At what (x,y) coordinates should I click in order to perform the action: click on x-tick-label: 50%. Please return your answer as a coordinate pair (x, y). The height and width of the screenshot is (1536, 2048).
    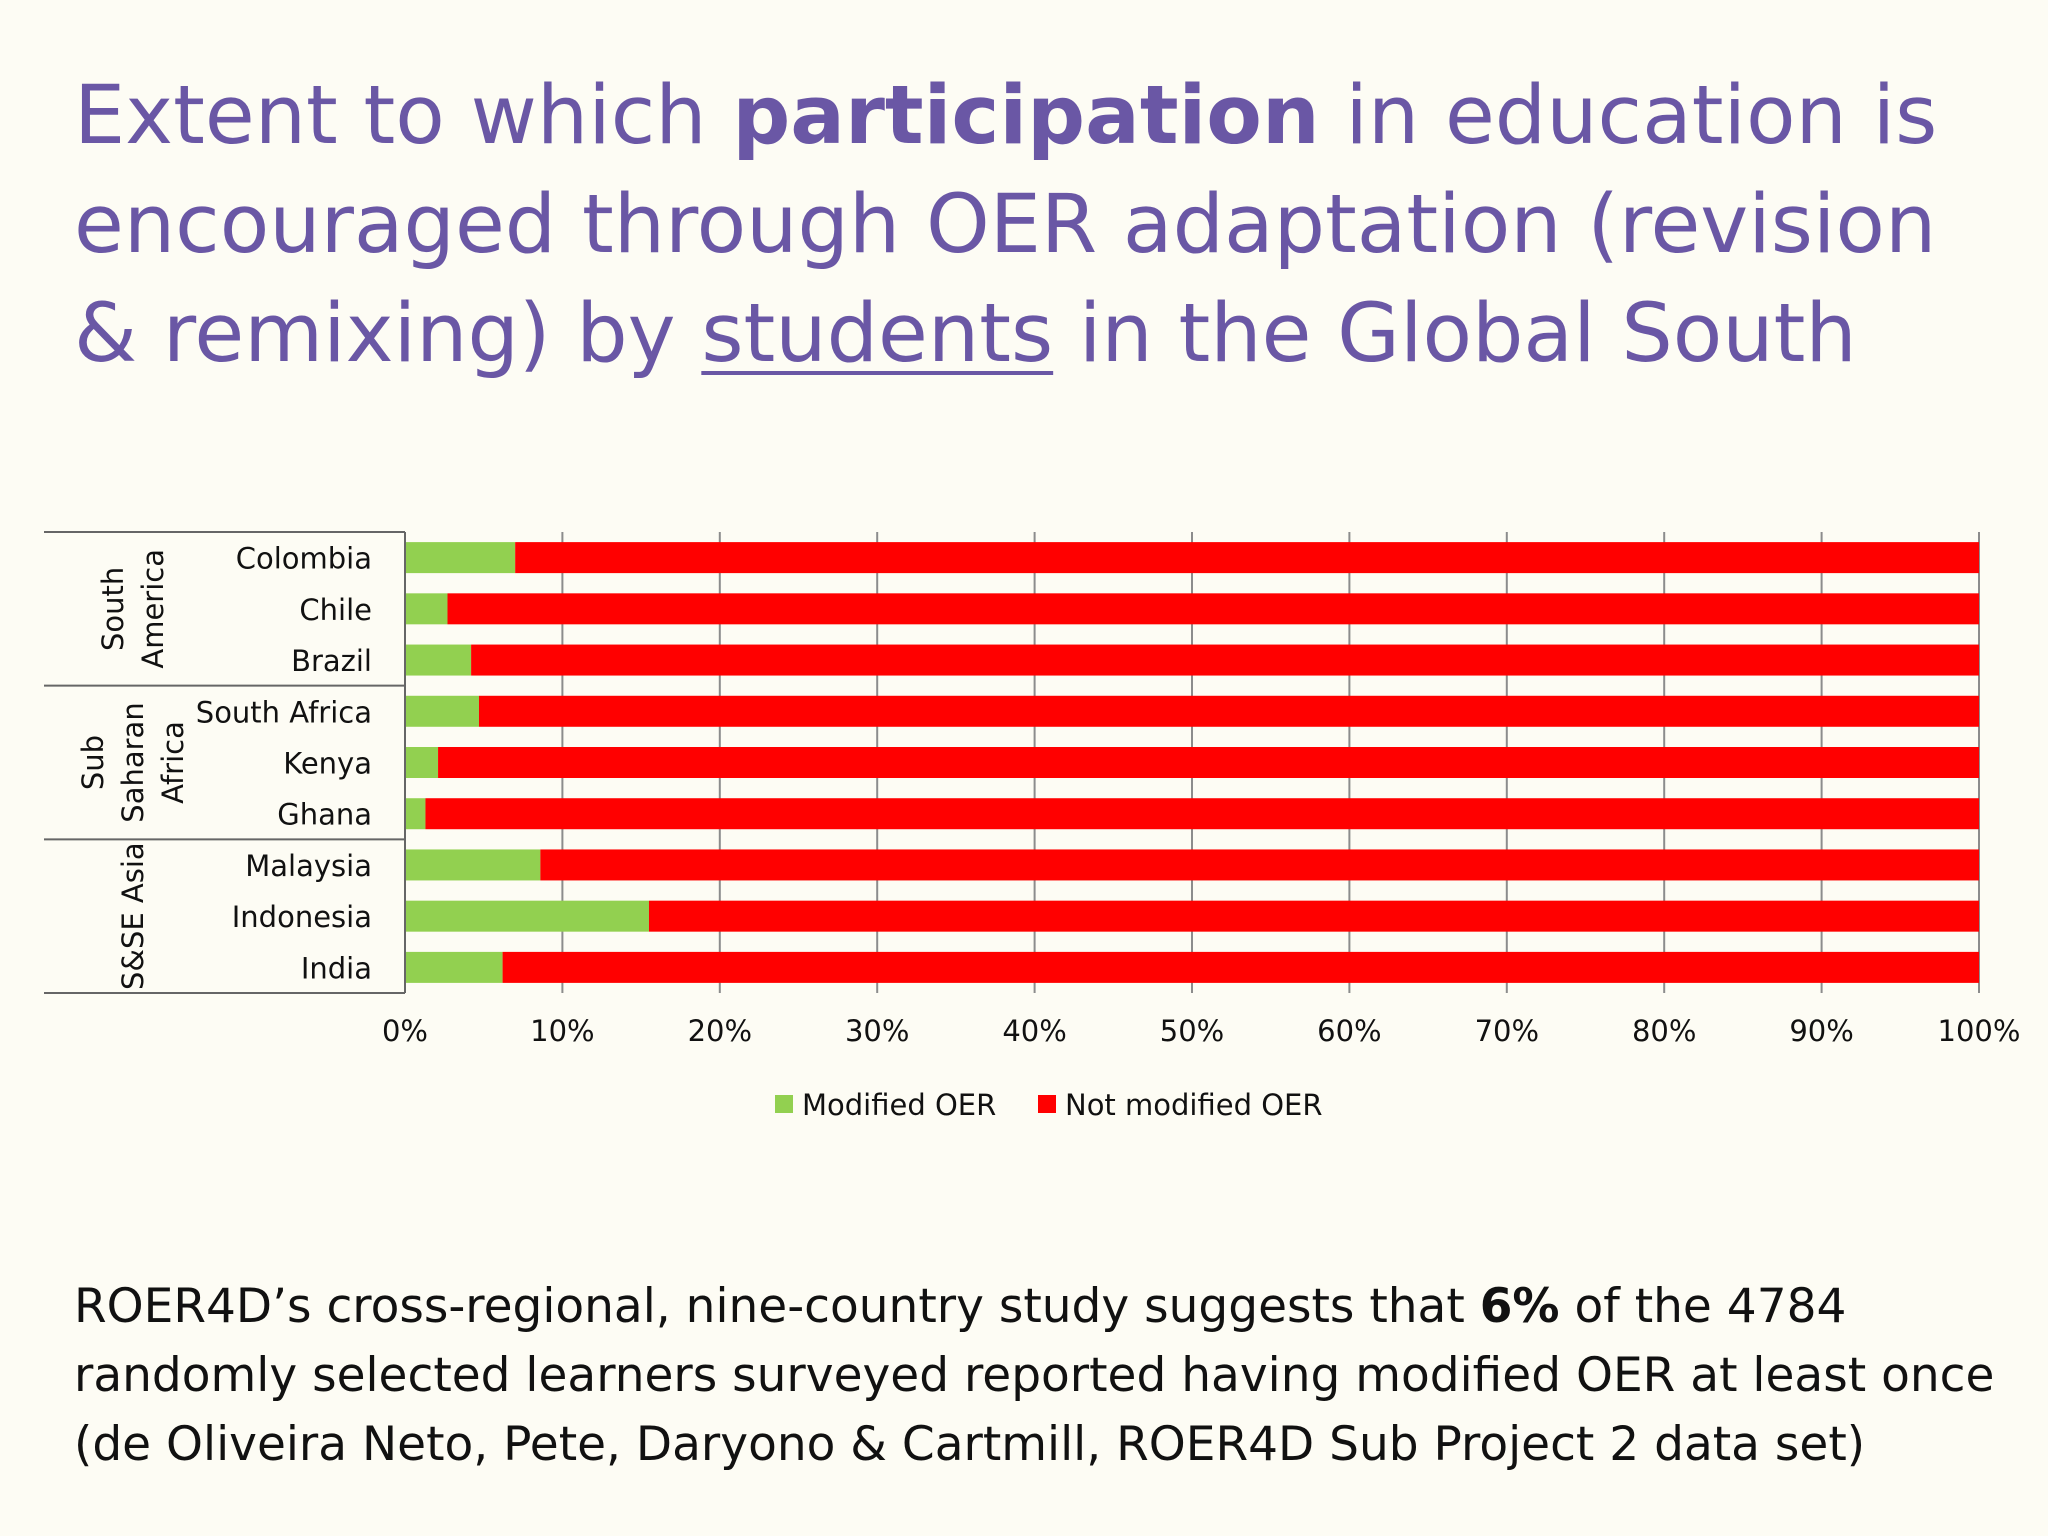
    Looking at the image, I should click on (1192, 1031).